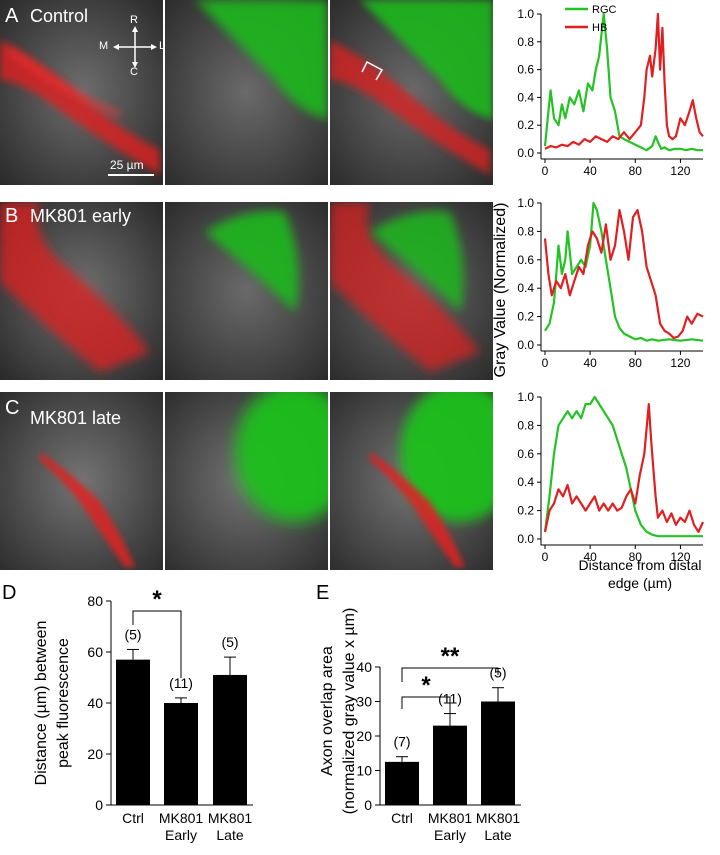  Describe the element at coordinates (131, 175) in the screenshot. I see `scale-bar` at that location.